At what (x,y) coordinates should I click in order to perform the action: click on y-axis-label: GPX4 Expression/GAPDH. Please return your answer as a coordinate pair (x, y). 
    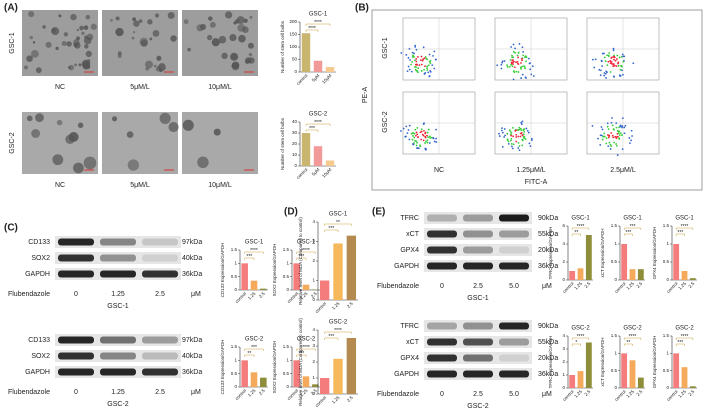
    Looking at the image, I should click on (654, 253).